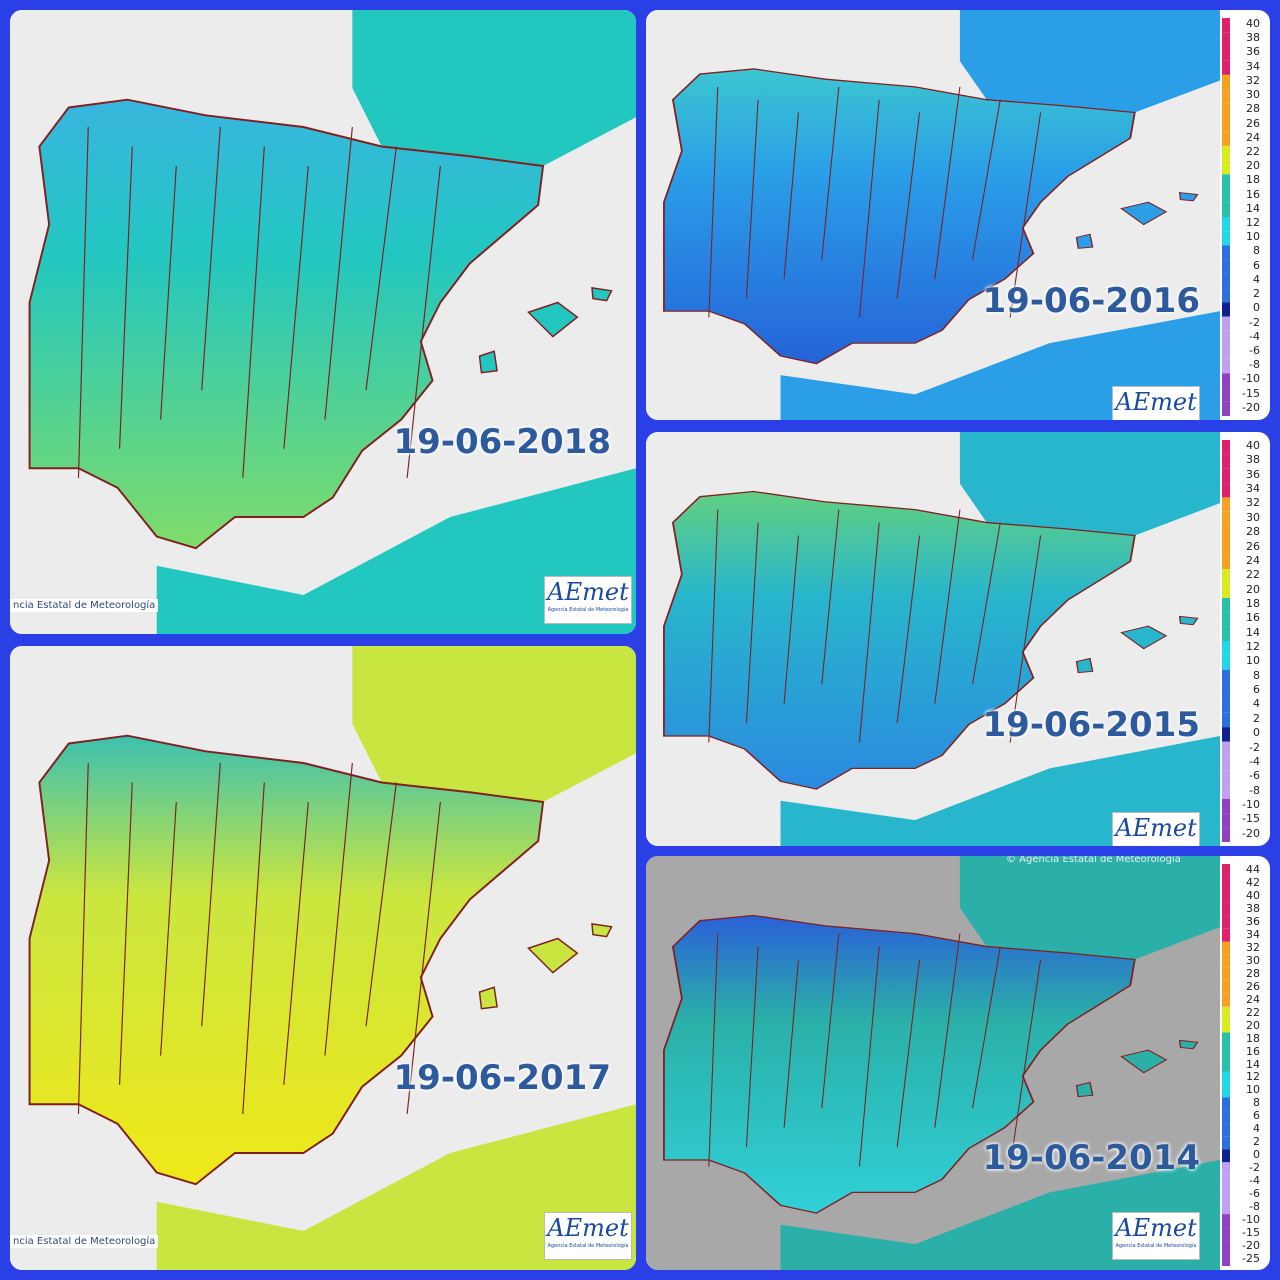 The width and height of the screenshot is (1280, 1280). Describe the element at coordinates (1251, 1259) in the screenshot. I see `legend-label: -25` at that location.